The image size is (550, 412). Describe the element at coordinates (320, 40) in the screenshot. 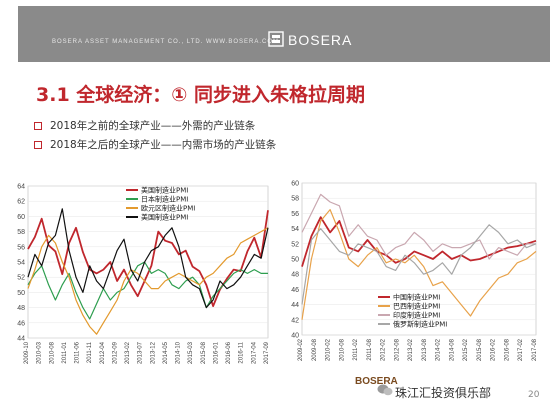

I see `bosera-logo-text: BOSERA` at that location.